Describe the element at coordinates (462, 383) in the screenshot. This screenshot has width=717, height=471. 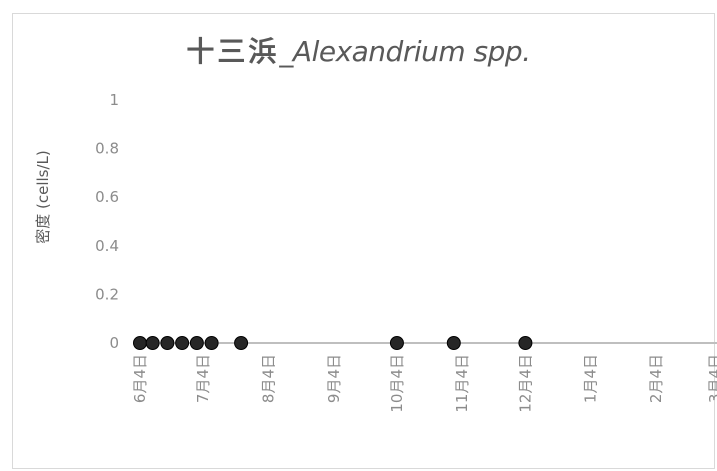
I see `x-tick-label: 11月4日` at that location.